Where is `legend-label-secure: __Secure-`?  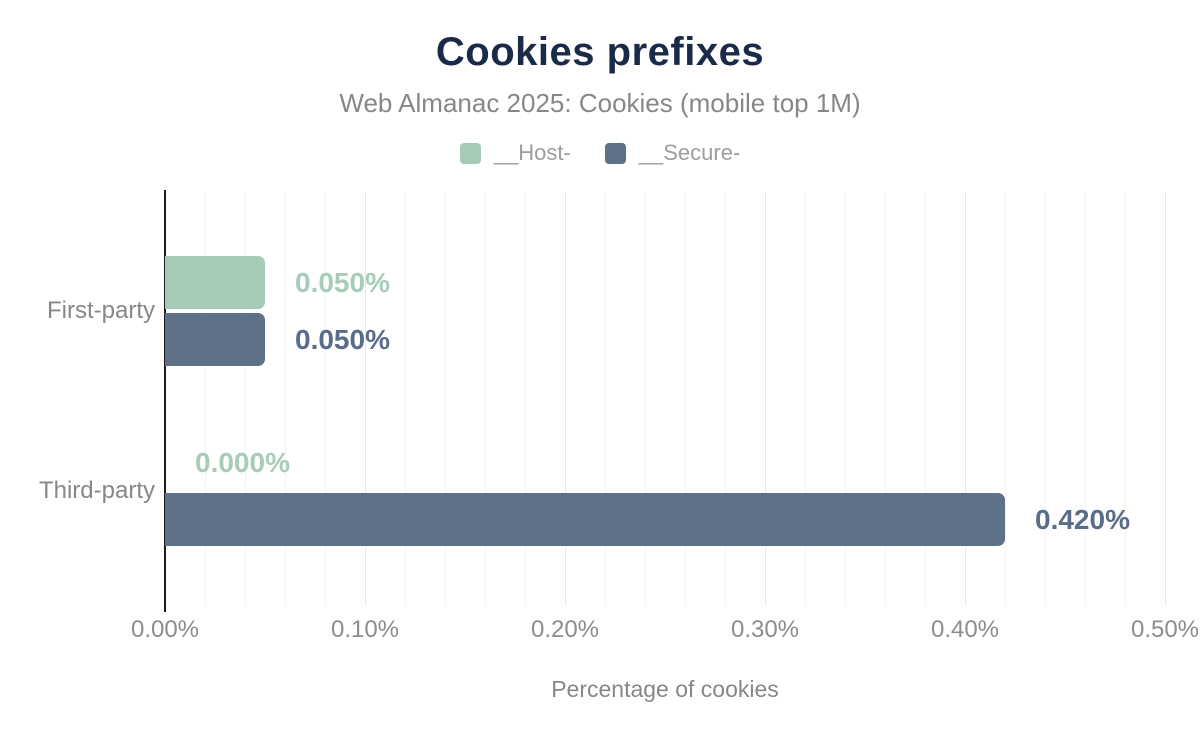
legend-label-secure: __Secure- is located at coordinates (689, 152).